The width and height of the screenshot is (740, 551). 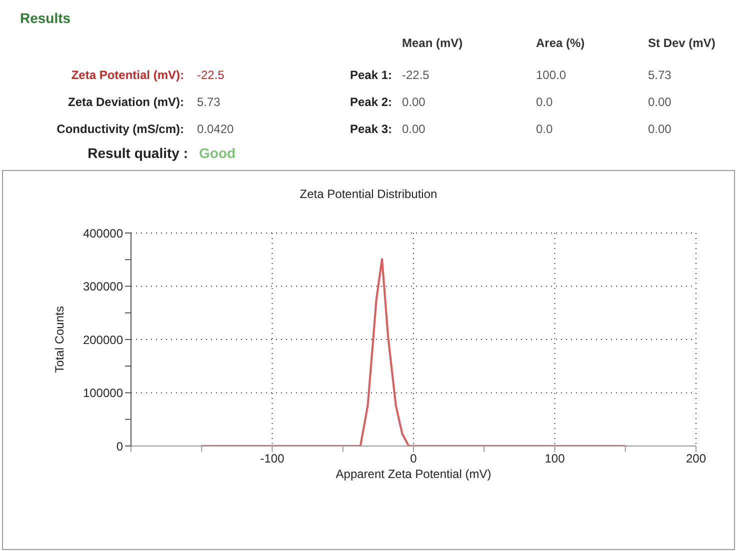 I want to click on x-axis-title: Apparent Zeta Potential (mV), so click(x=414, y=474).